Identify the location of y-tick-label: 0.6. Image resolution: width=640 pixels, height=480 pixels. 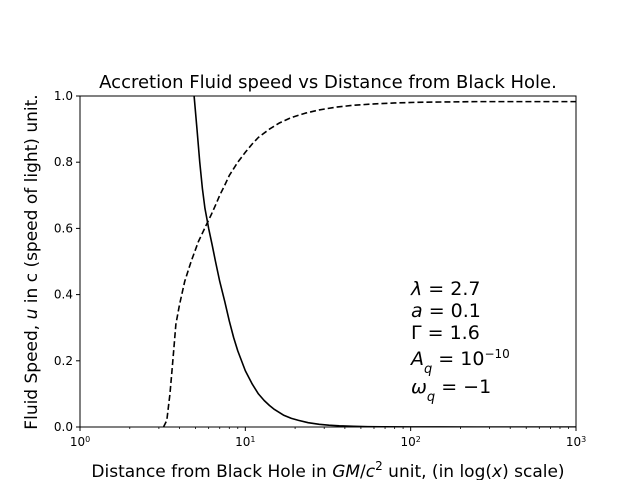
(63, 228).